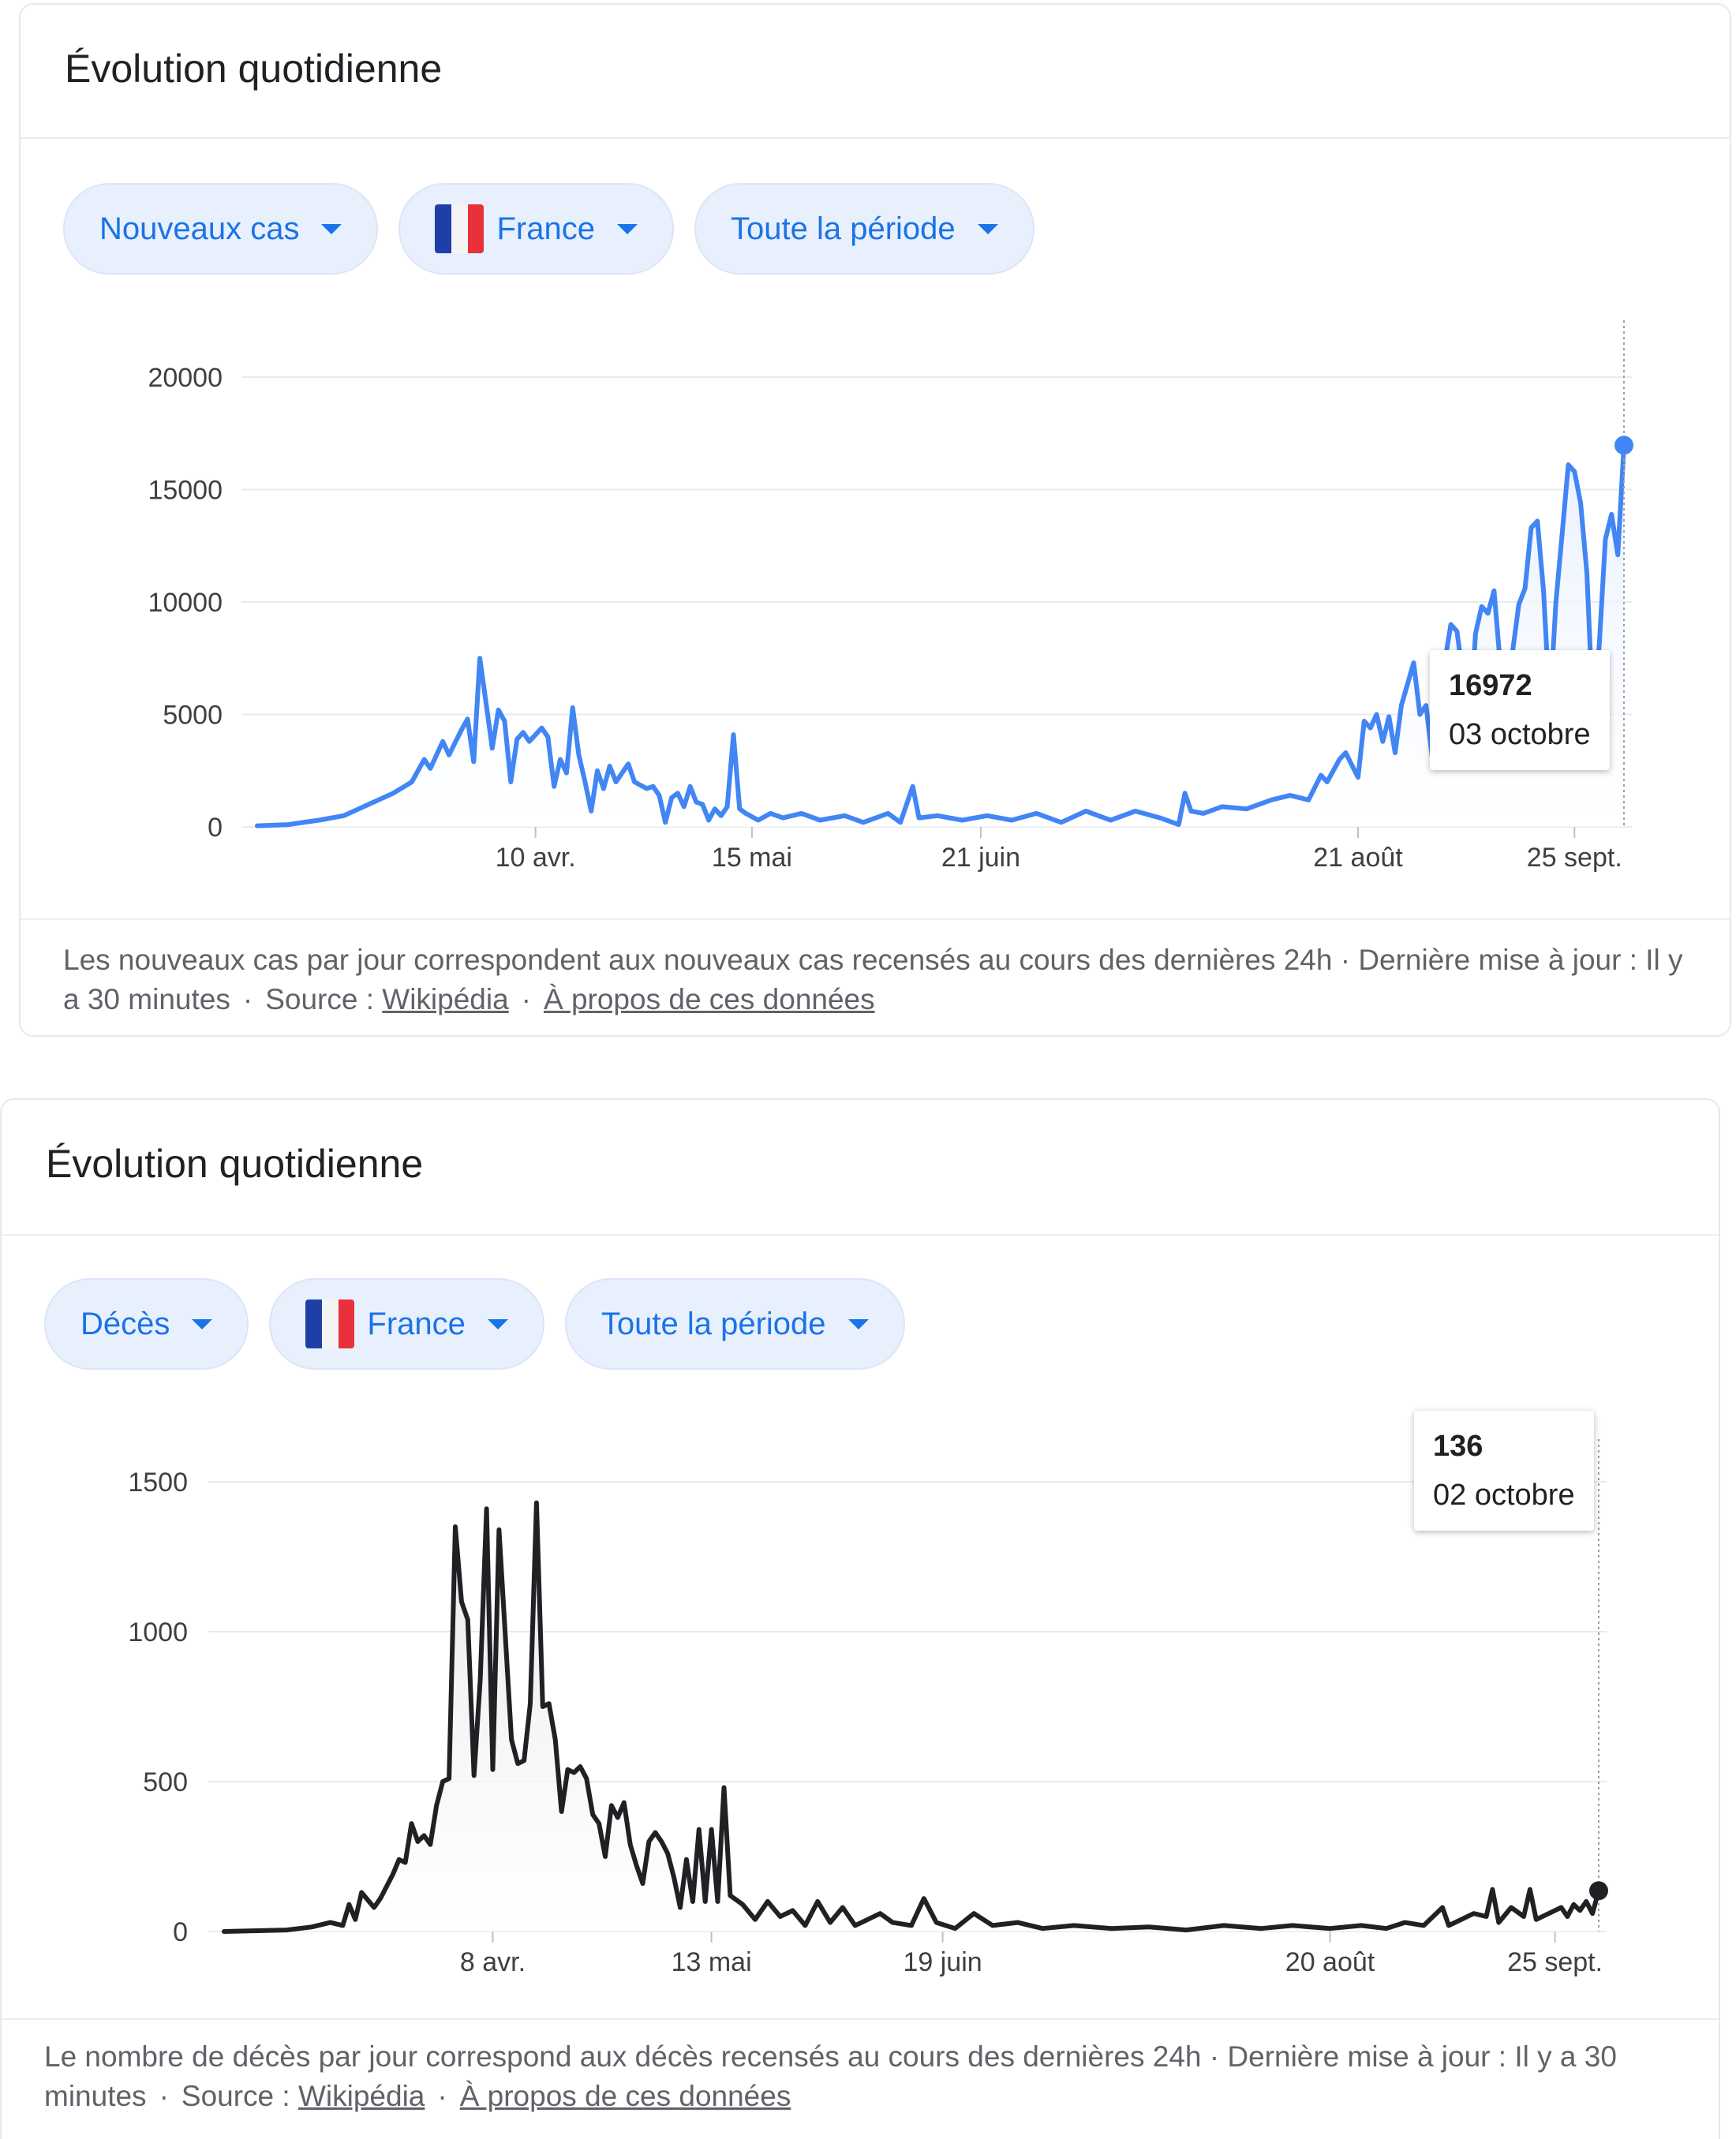 The height and width of the screenshot is (2139, 1736). What do you see at coordinates (536, 858) in the screenshot?
I see `x-tick-label: 10 avr.` at bounding box center [536, 858].